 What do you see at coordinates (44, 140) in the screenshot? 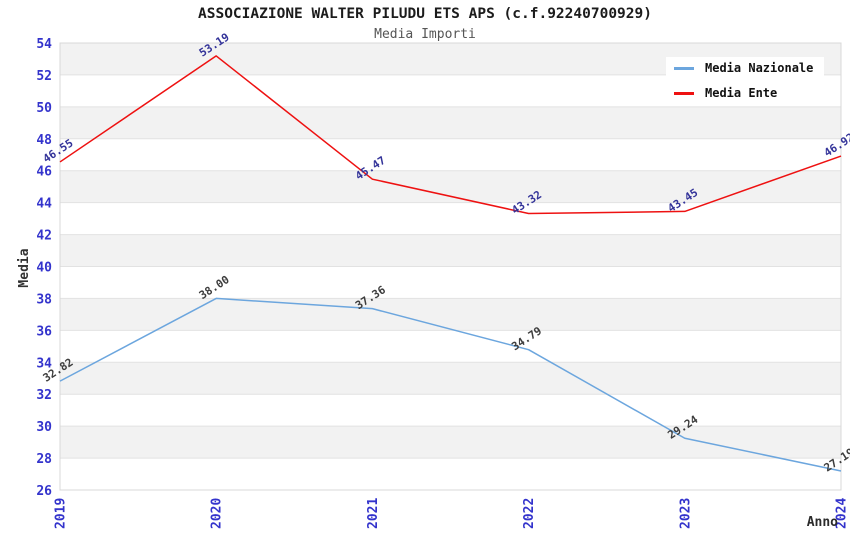
I see `y-tick-label: 48` at bounding box center [44, 140].